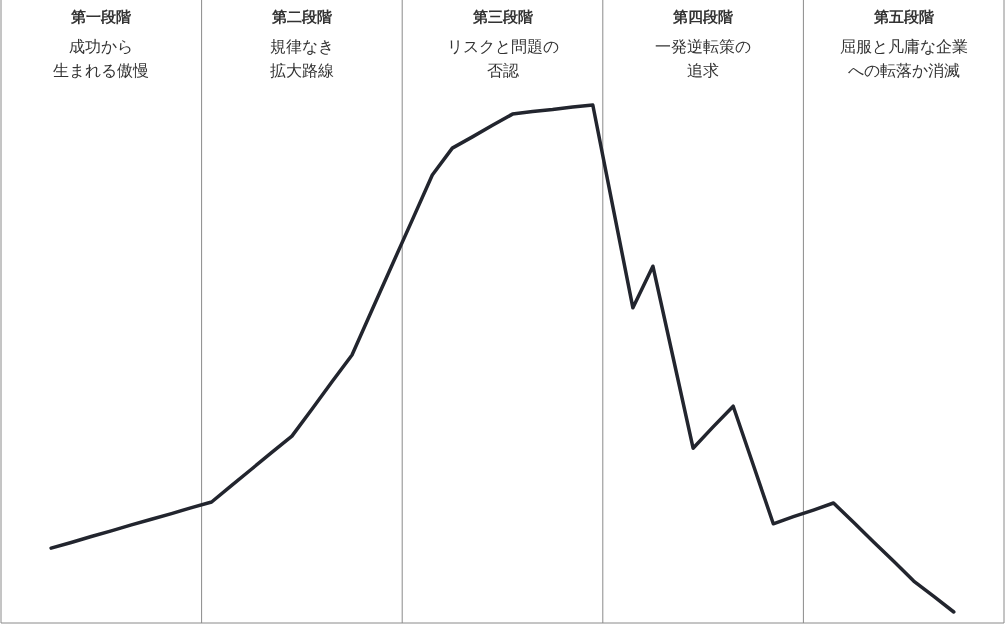 The height and width of the screenshot is (625, 1006). Describe the element at coordinates (301, 17) in the screenshot. I see `text: 第二段階` at that location.